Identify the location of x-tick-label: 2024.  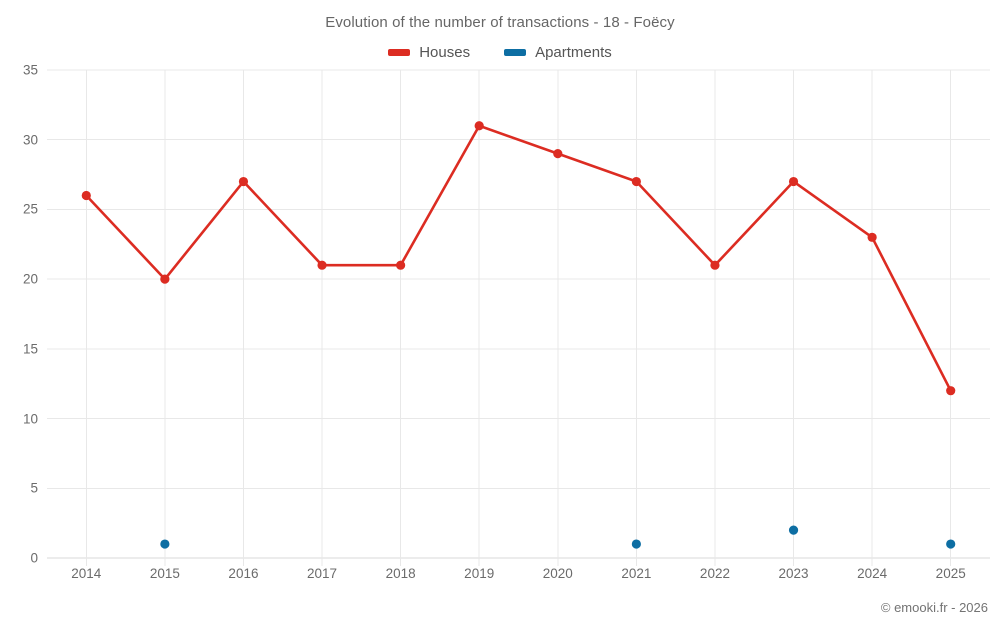
(872, 573).